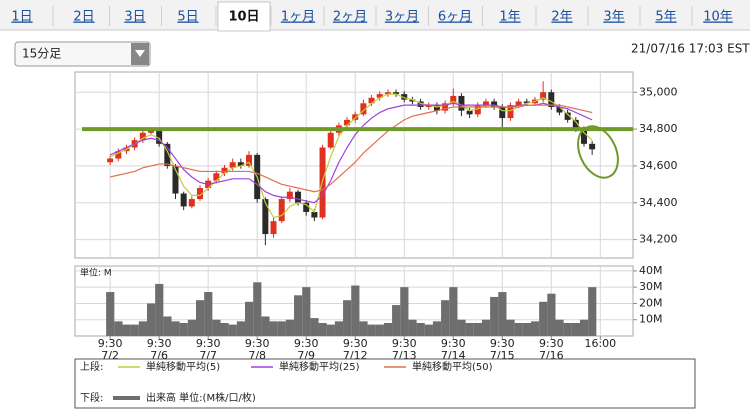  Describe the element at coordinates (21, 17) in the screenshot. I see `tab: 1日` at that location.